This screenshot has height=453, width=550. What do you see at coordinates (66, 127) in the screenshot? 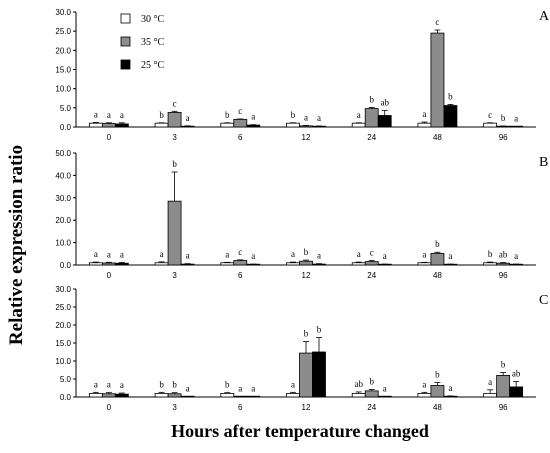
I see `y-tick-label: 0.0` at bounding box center [66, 127].